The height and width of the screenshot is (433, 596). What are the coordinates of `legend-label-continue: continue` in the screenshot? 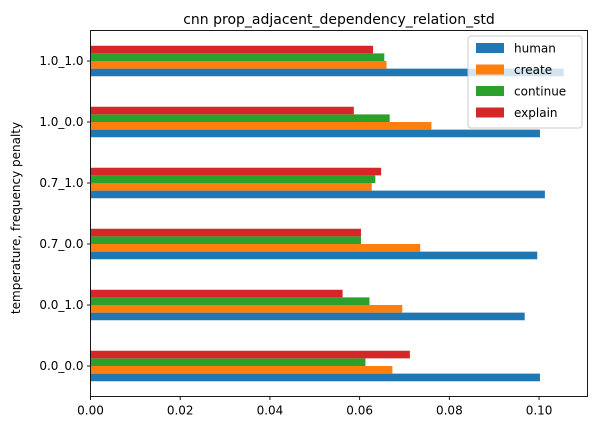 It's located at (540, 92).